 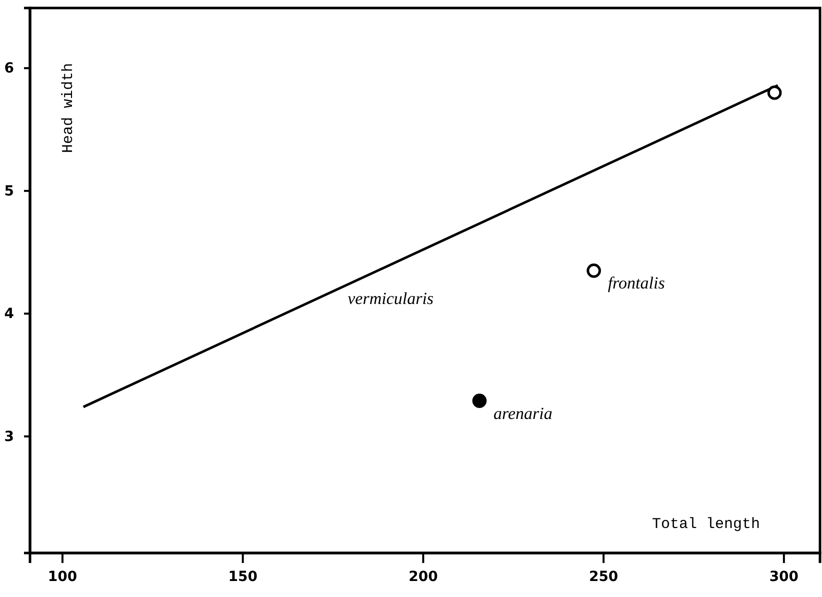 What do you see at coordinates (391, 298) in the screenshot?
I see `series-label: vermicularis` at bounding box center [391, 298].